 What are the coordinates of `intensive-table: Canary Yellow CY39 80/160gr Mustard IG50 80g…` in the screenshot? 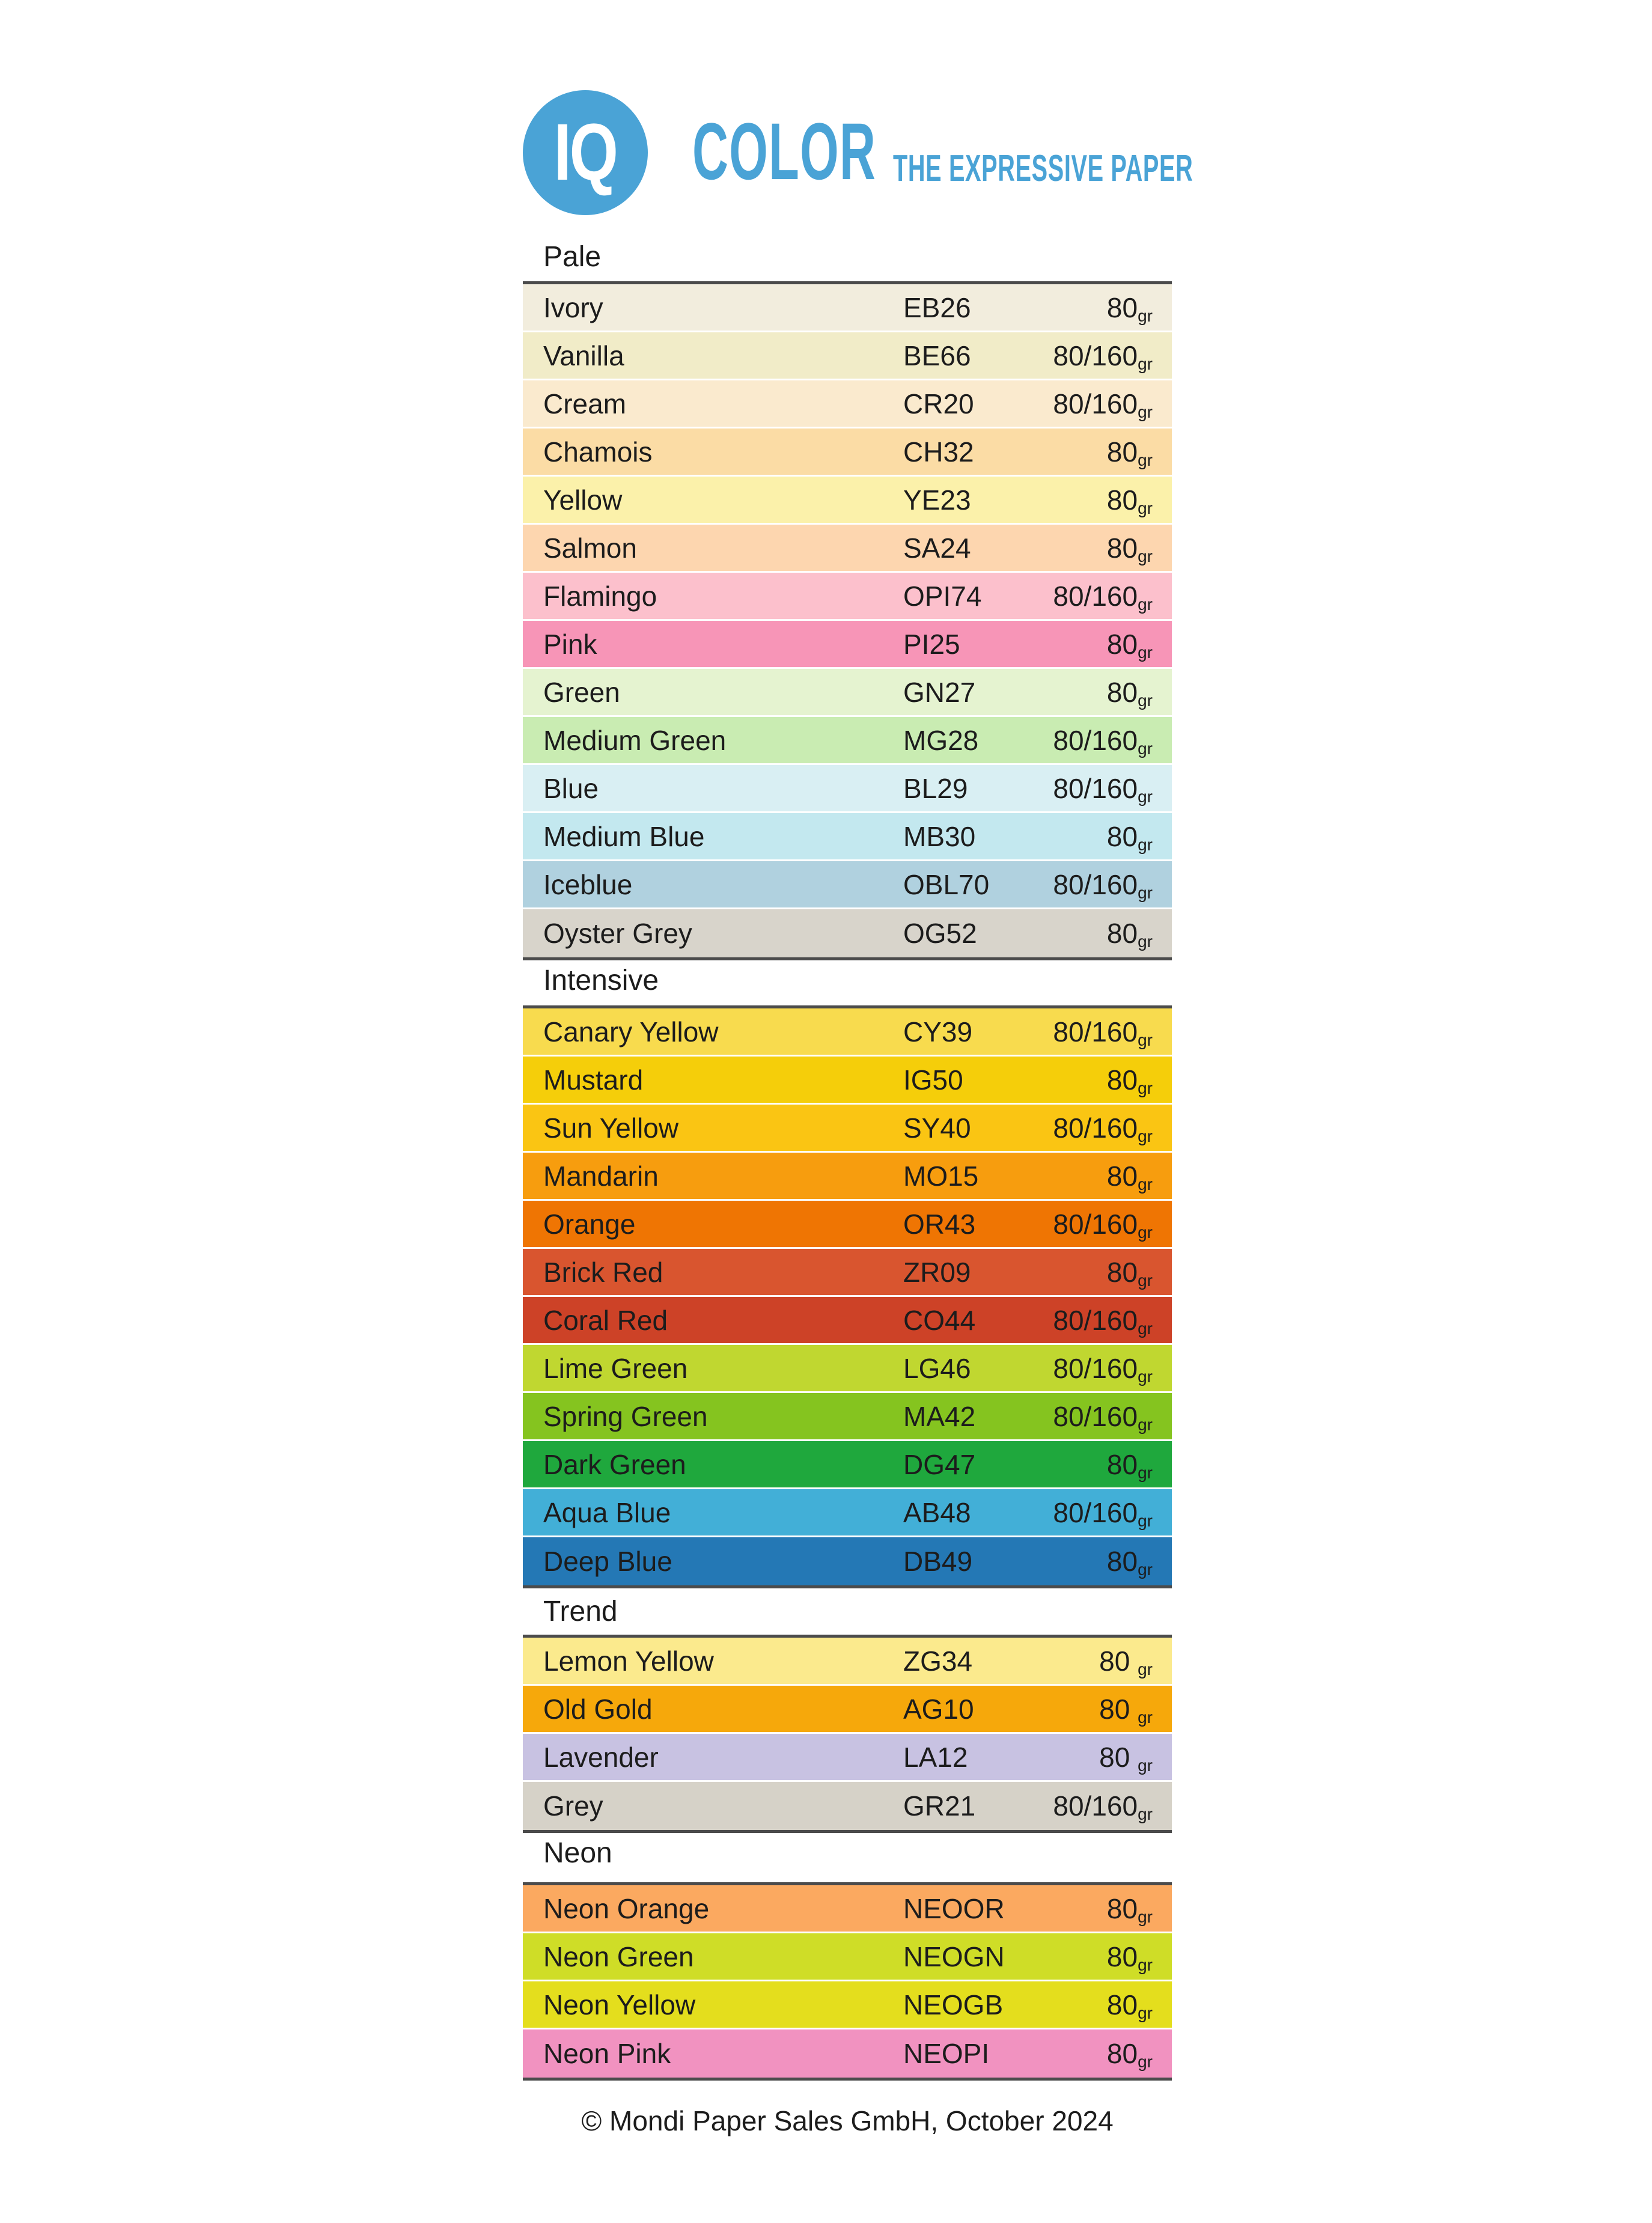 It's located at (847, 1297).